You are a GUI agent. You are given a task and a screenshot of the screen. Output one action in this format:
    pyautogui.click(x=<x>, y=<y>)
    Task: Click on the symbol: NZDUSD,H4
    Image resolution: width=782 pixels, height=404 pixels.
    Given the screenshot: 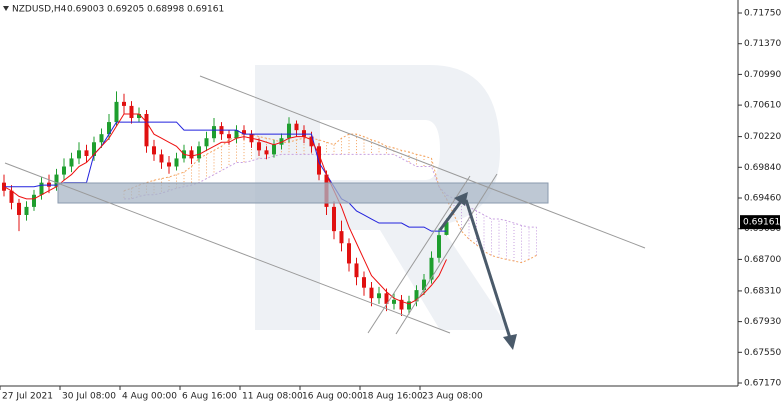 What is the action you would take?
    pyautogui.click(x=39, y=10)
    